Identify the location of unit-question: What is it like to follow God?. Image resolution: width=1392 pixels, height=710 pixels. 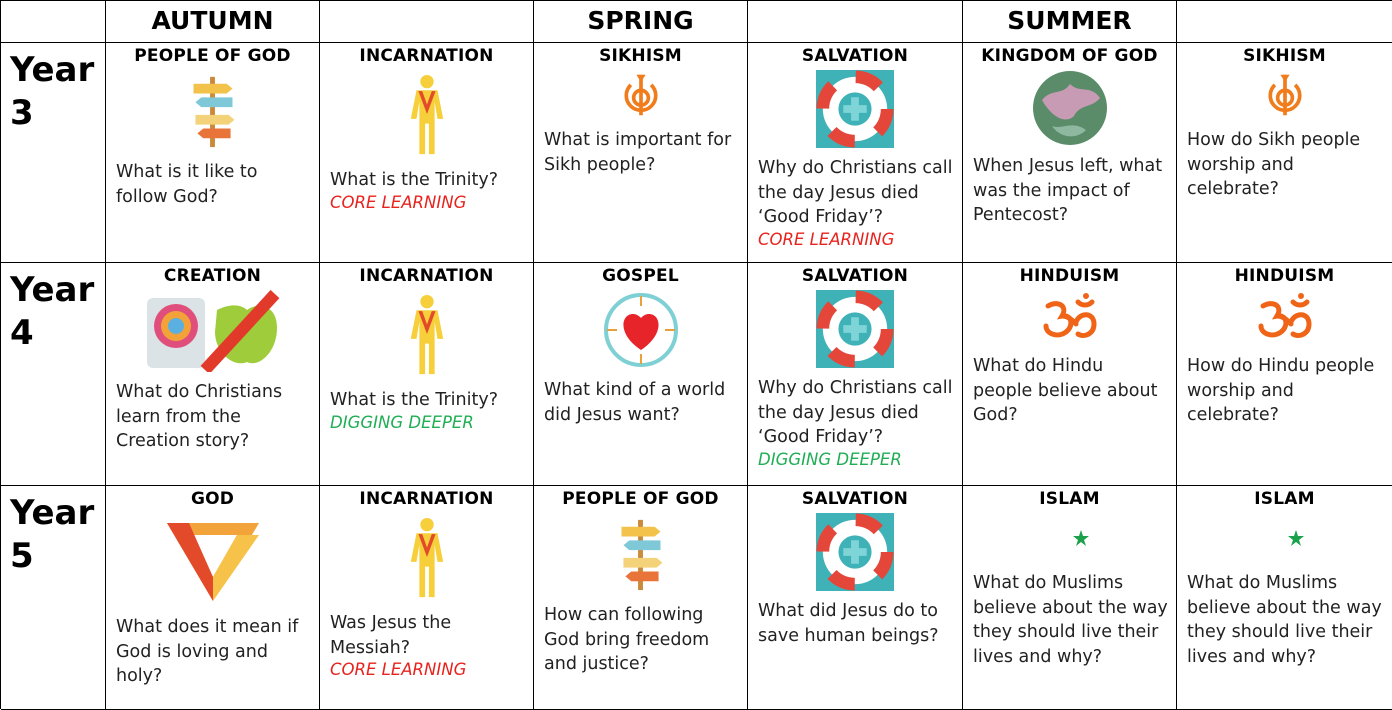
(187, 184).